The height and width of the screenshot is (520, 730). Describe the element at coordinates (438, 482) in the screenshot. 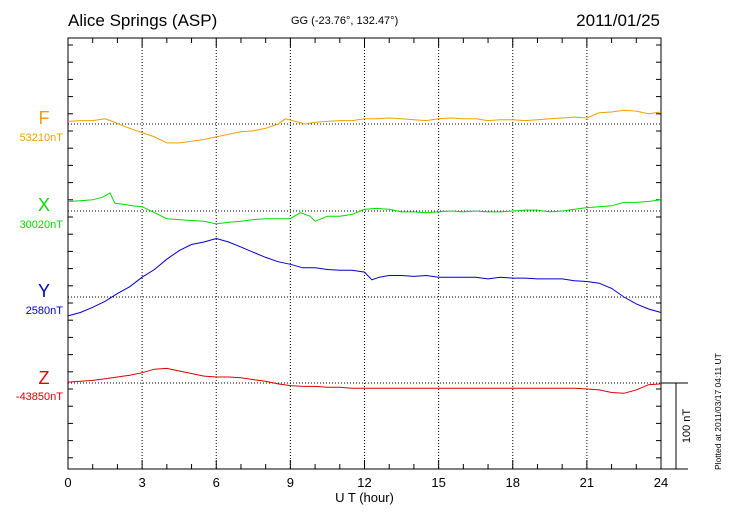

I see `x-tick-label: 15` at that location.